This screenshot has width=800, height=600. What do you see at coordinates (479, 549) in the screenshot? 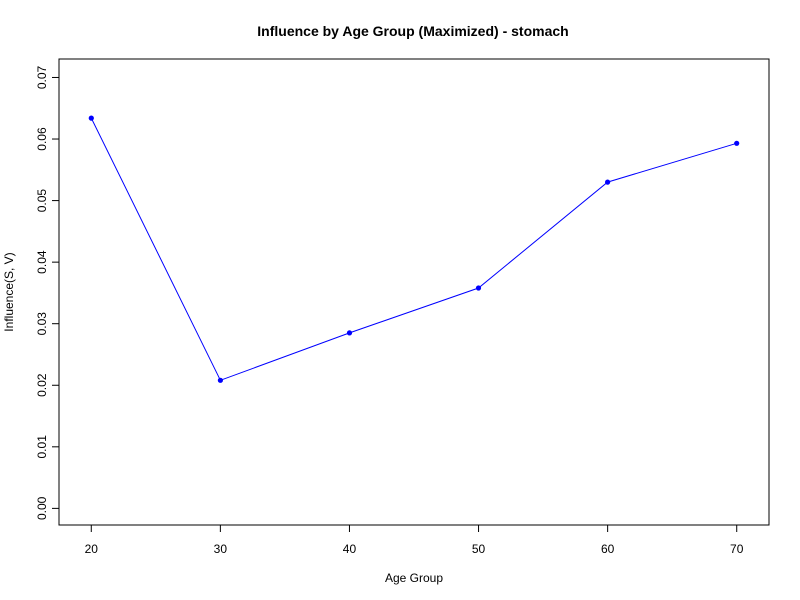
I see `x-tick-label: 50` at bounding box center [479, 549].